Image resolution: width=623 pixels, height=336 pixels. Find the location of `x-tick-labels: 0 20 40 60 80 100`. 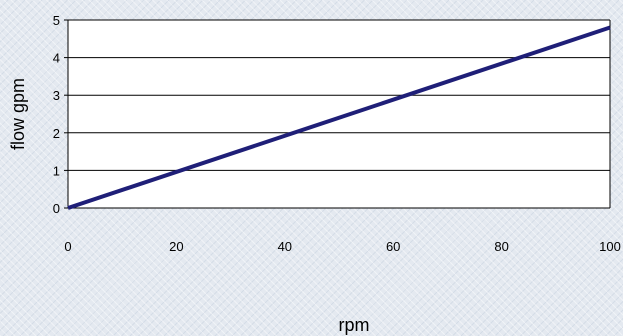

x-tick-labels: 0 20 40 60 80 100 is located at coordinates (342, 246).